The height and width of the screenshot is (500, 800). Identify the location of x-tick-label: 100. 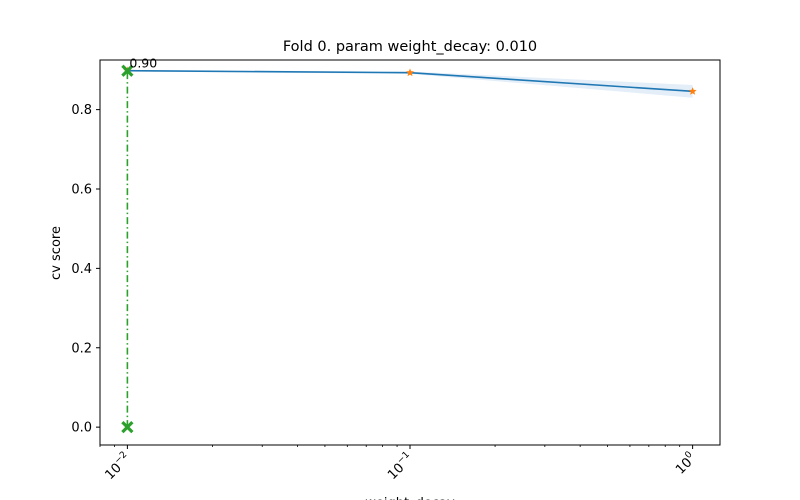
(686, 464).